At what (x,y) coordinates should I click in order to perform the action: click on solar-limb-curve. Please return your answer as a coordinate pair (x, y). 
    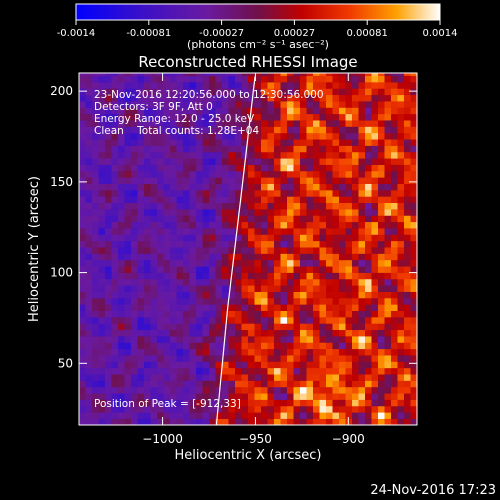
    Looking at the image, I should click on (235, 250).